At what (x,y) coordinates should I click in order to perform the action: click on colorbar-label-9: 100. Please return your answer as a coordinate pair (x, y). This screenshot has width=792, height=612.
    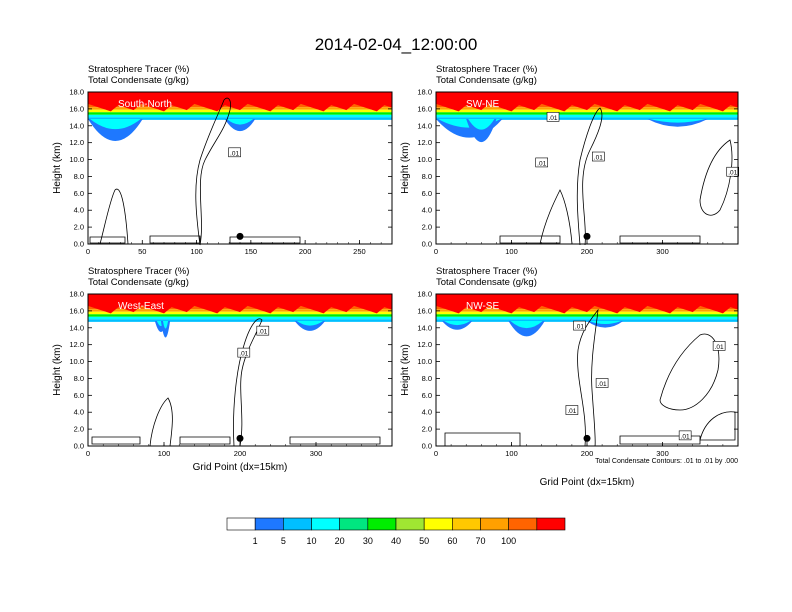
    Looking at the image, I should click on (508, 541).